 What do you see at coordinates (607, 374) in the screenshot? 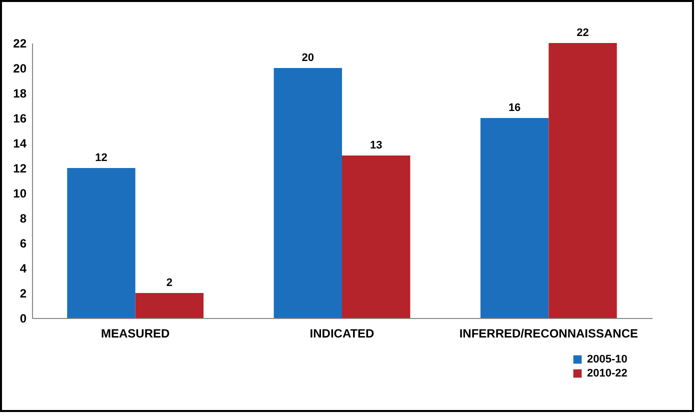
I see `legend-label: 2010-22` at bounding box center [607, 374].